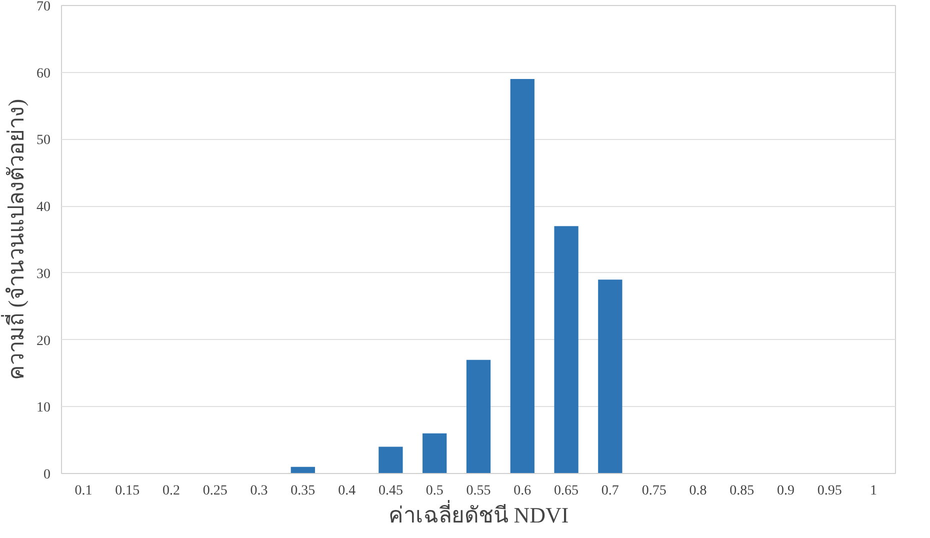 The image size is (930, 538). What do you see at coordinates (786, 491) in the screenshot?
I see `x-tick-label: 0.9` at bounding box center [786, 491].